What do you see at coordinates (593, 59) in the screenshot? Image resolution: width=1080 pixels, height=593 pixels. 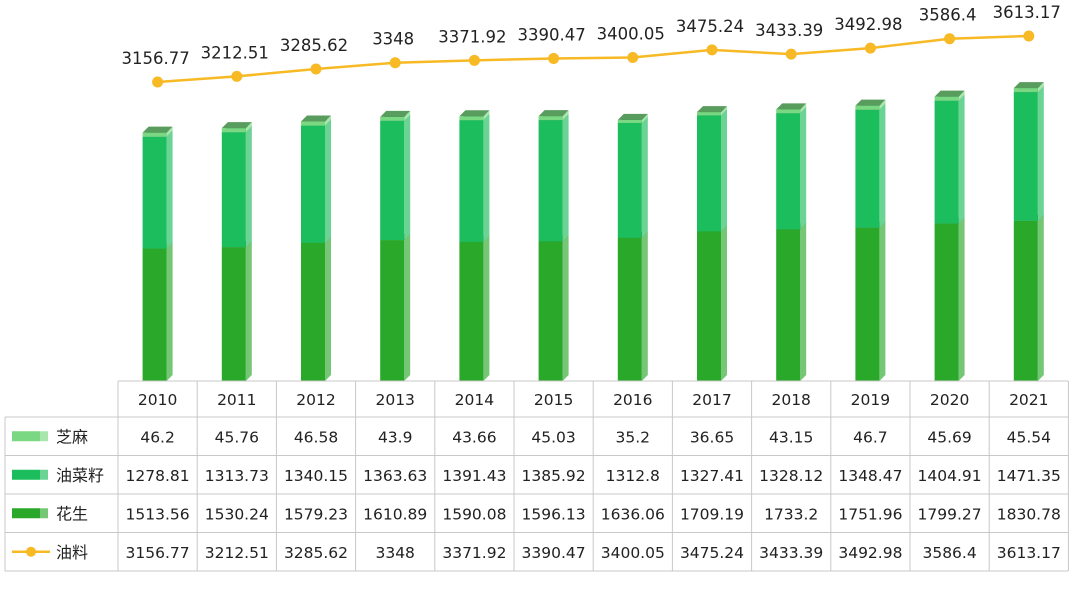 I see `line-油料` at bounding box center [593, 59].